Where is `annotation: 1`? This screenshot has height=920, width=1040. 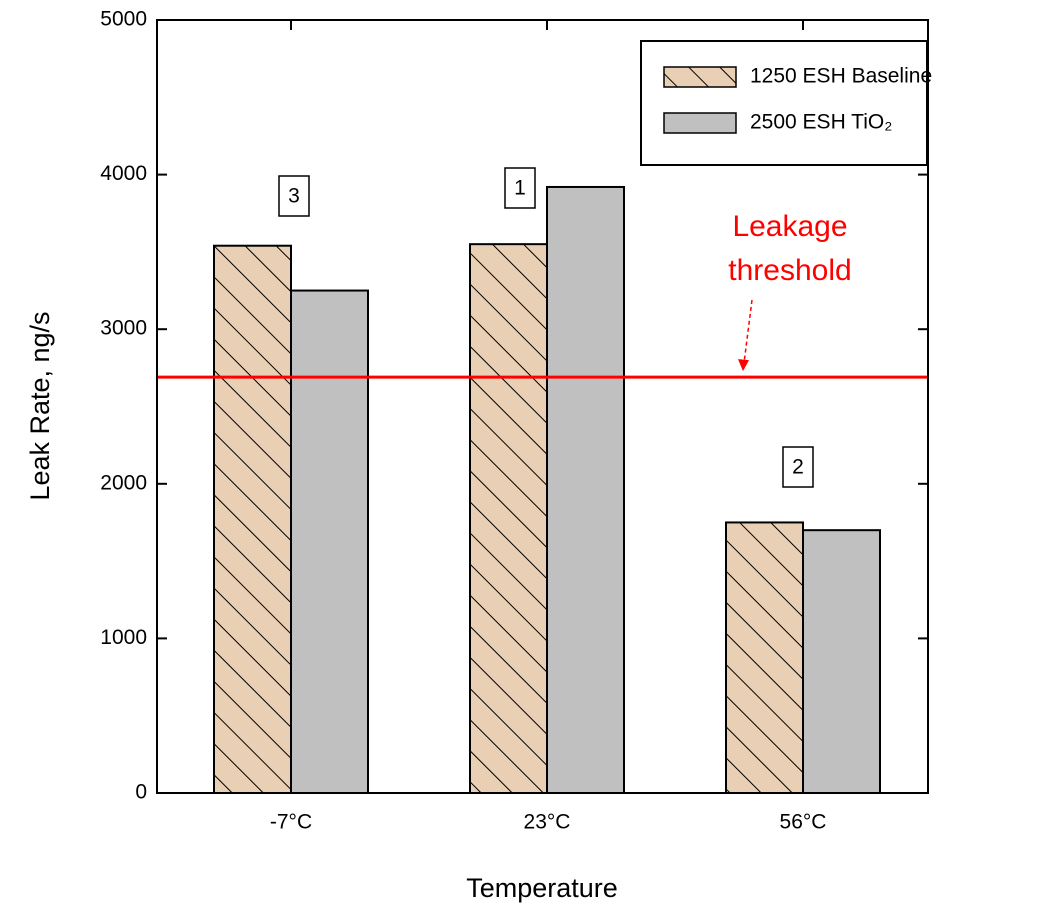
annotation: 1 is located at coordinates (520, 188).